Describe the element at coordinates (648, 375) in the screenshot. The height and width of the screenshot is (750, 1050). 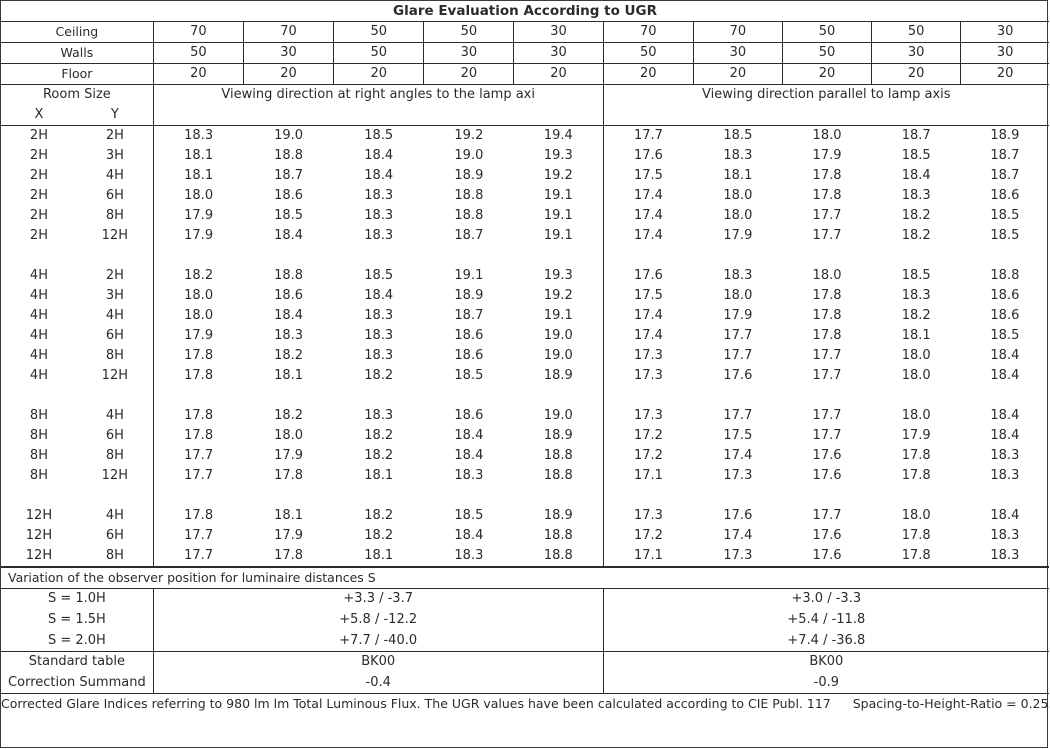
I see `ugr-value-cell: 17.3` at that location.